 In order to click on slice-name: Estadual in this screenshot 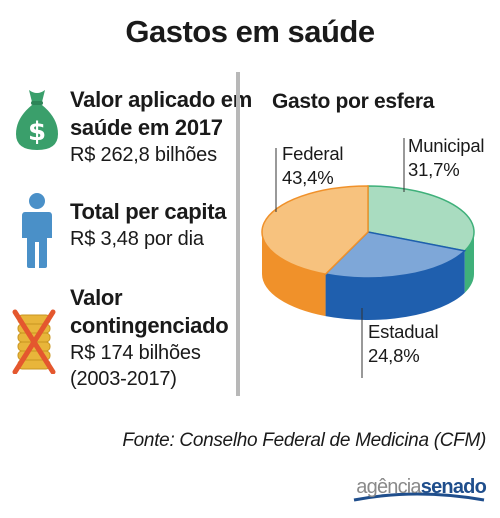, I will do `click(403, 331)`.